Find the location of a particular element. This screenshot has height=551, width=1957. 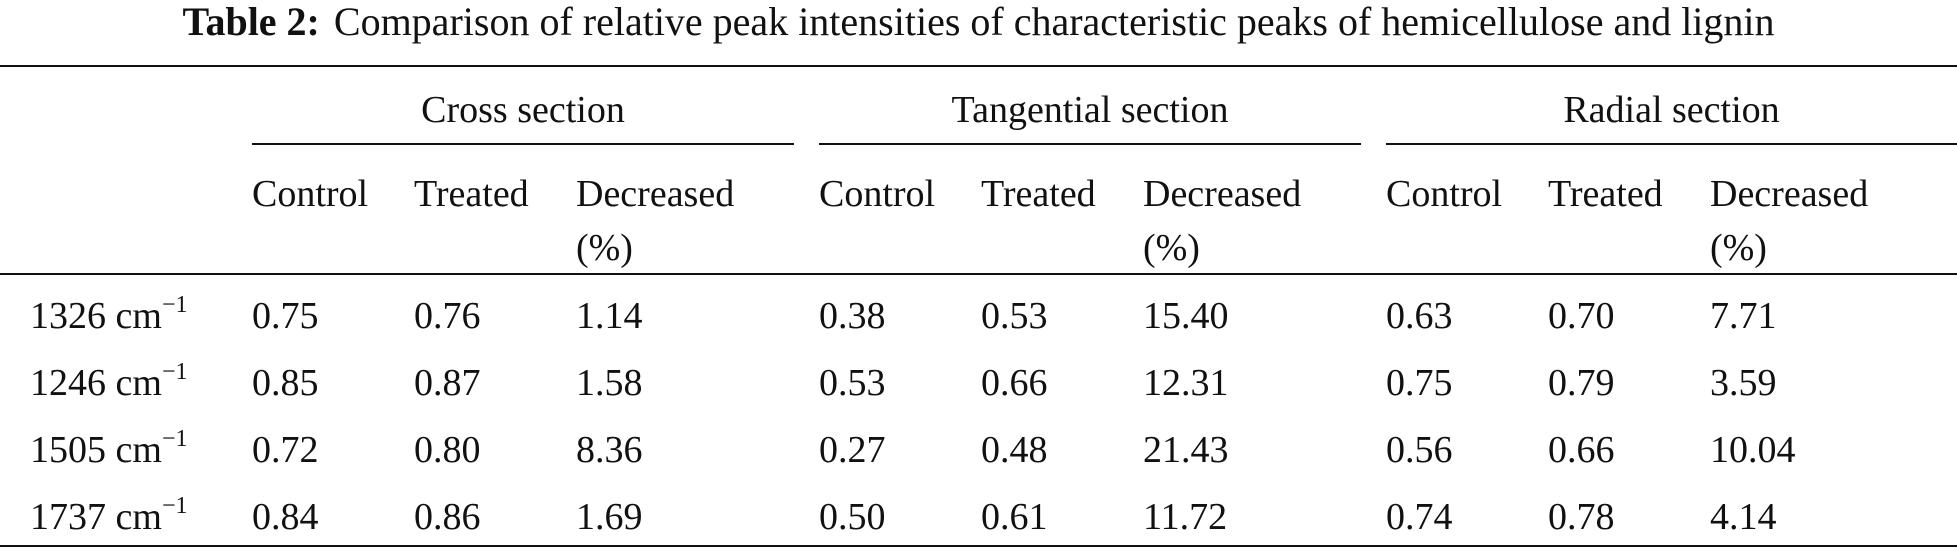

table-cell: 0.48 is located at coordinates (1014, 450).